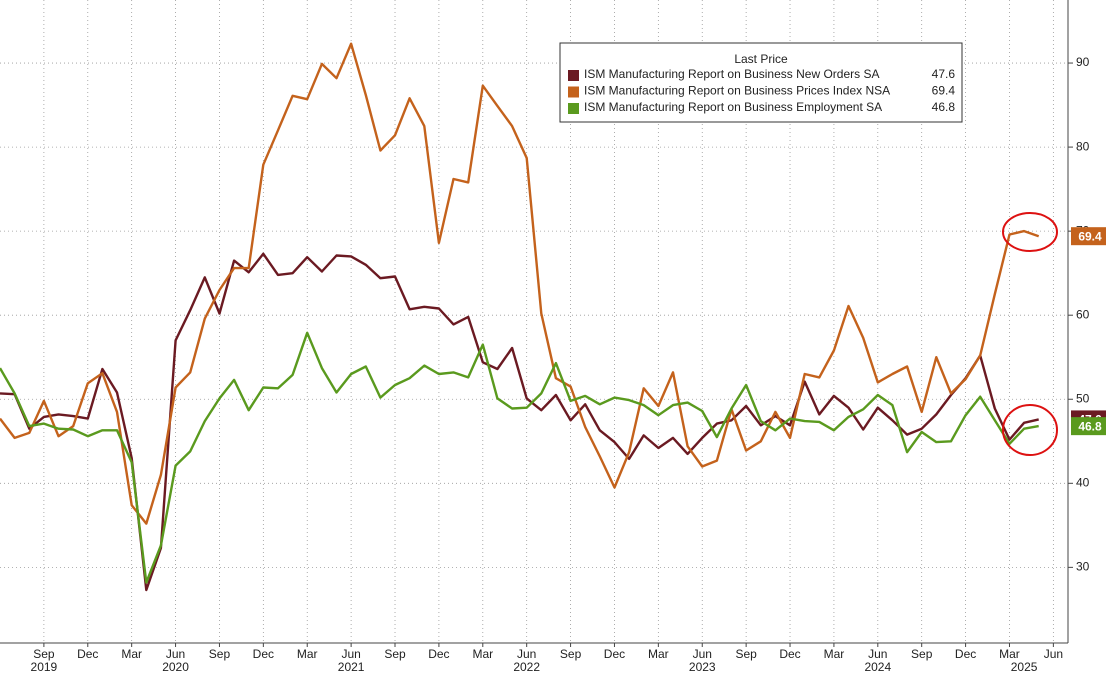 This screenshot has height=675, width=1106. What do you see at coordinates (44, 667) in the screenshot?
I see `x-year-label: 2019` at bounding box center [44, 667].